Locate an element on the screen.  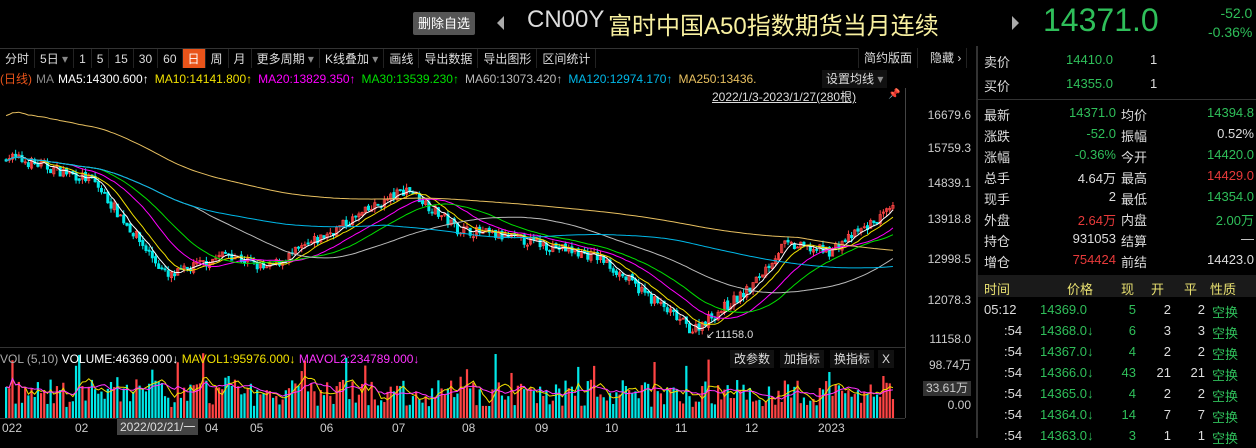
period-tab: 5 is located at coordinates (101, 58).